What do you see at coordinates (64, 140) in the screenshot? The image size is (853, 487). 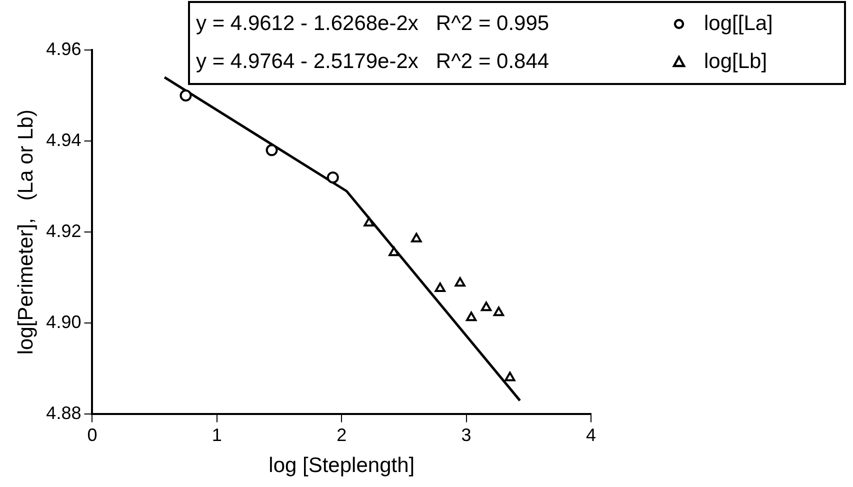 I see `y-tick-label: 4.94` at bounding box center [64, 140].